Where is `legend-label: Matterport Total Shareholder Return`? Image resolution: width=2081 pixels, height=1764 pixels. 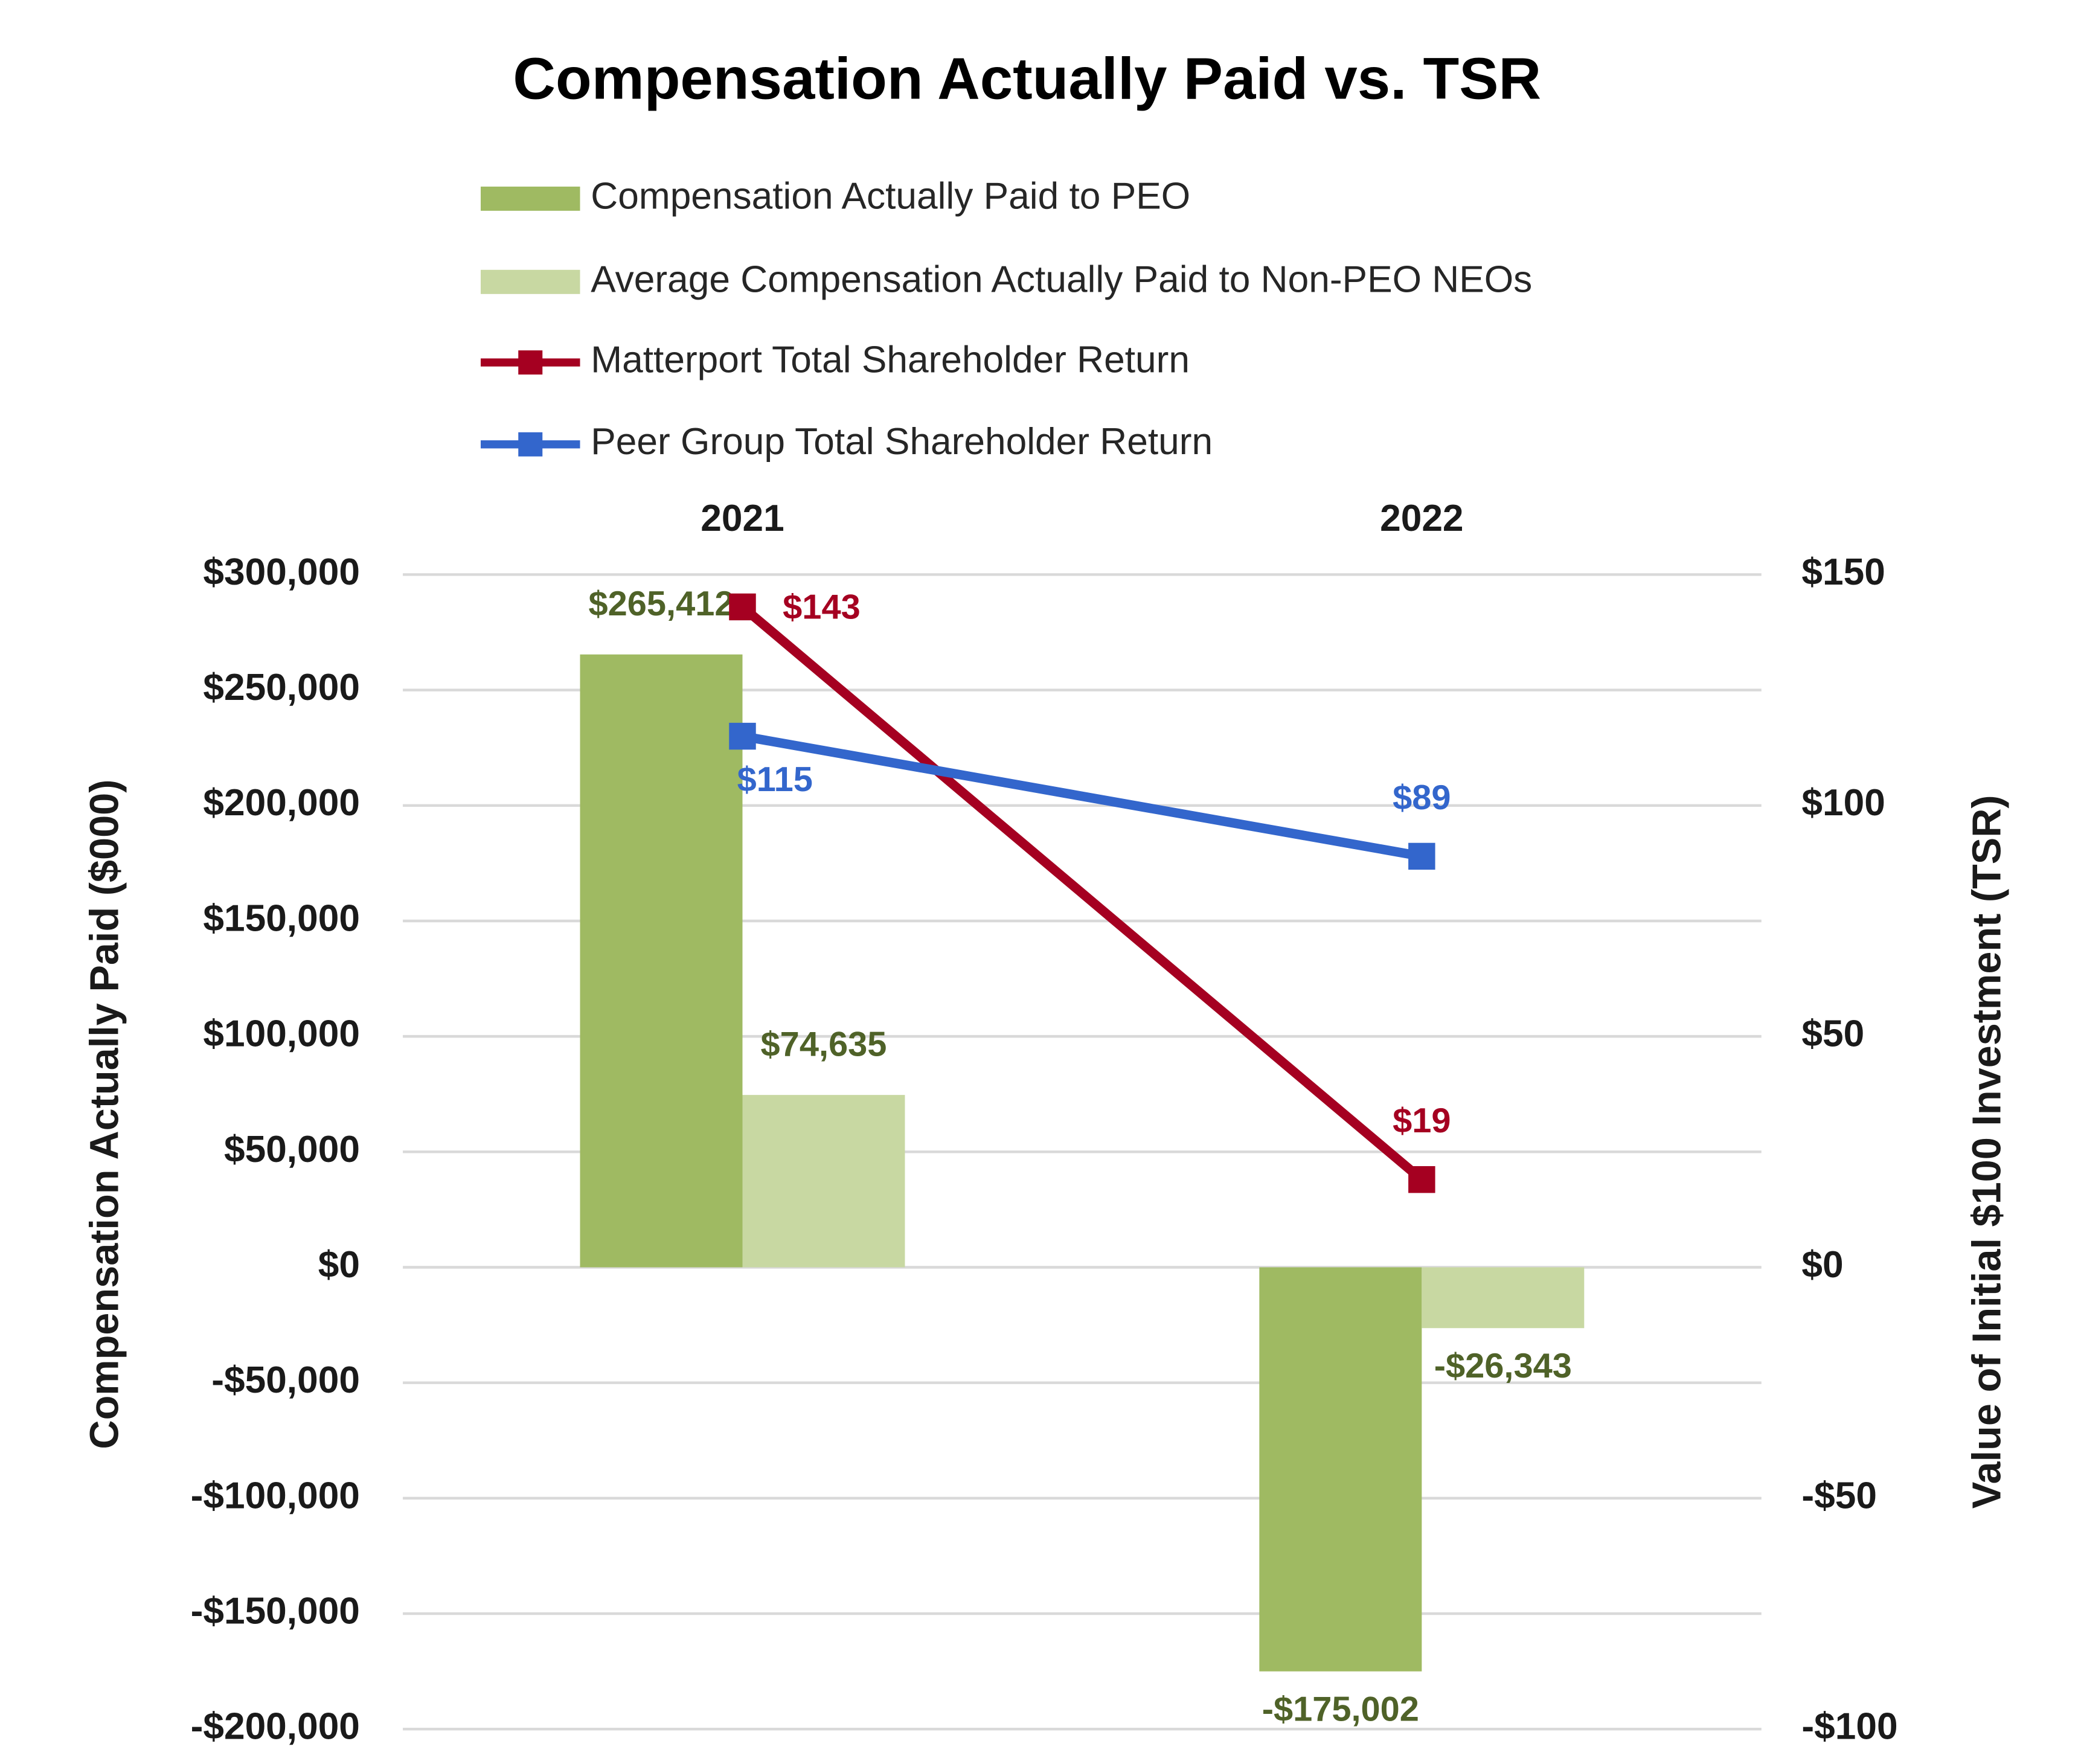 legend-label: Matterport Total Shareholder Return is located at coordinates (890, 360).